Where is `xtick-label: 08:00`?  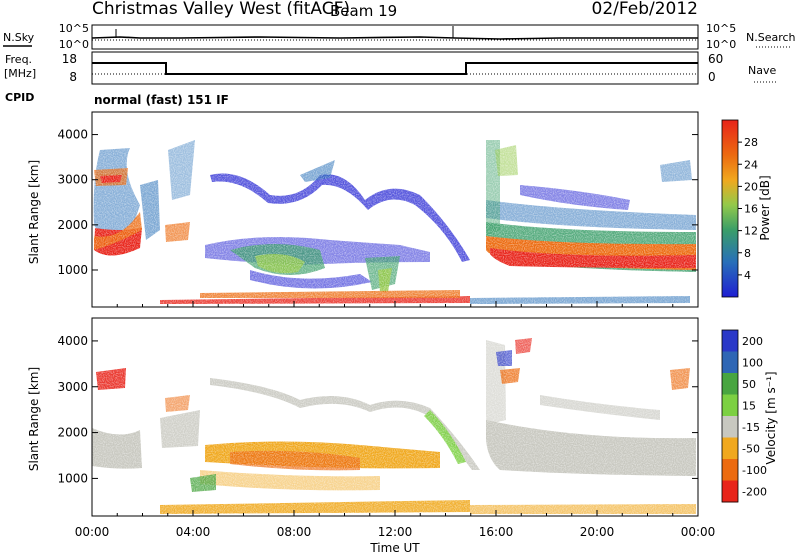
xtick-label: 08:00 is located at coordinates (294, 532).